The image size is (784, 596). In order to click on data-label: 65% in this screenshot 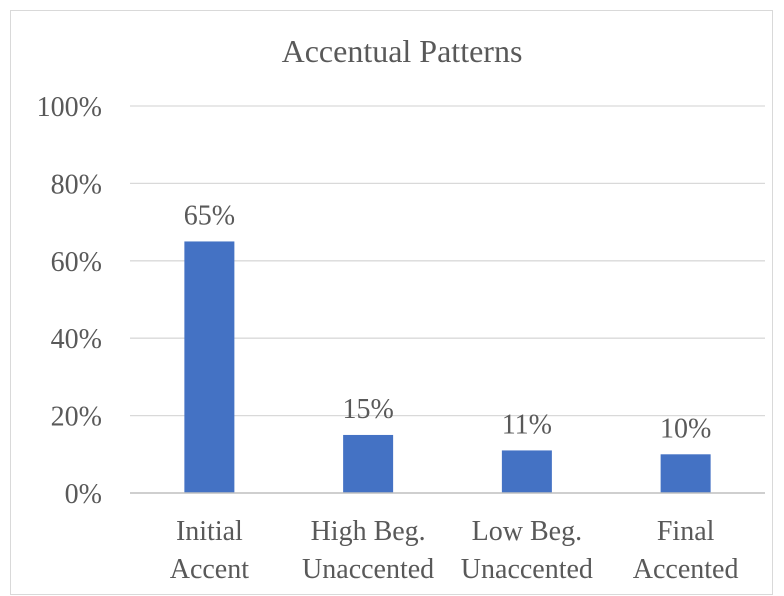, I will do `click(209, 215)`.